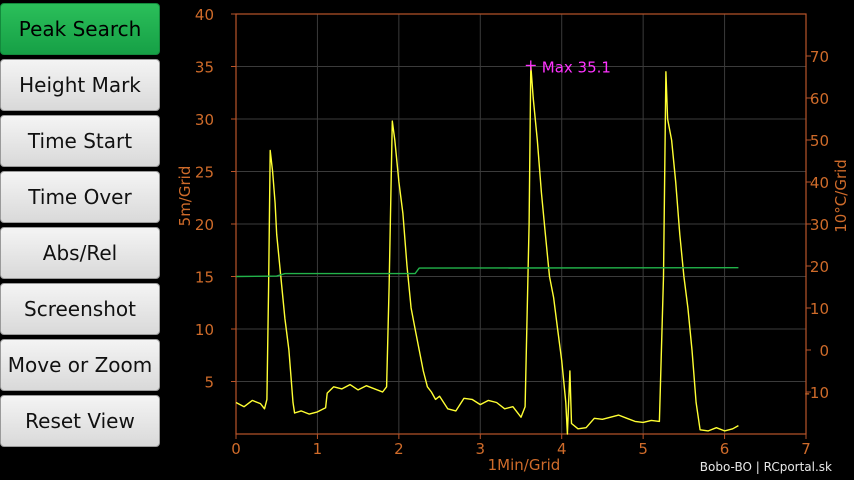  What do you see at coordinates (841, 196) in the screenshot?
I see `y-axis-right-label: 10°C/Grid` at bounding box center [841, 196].